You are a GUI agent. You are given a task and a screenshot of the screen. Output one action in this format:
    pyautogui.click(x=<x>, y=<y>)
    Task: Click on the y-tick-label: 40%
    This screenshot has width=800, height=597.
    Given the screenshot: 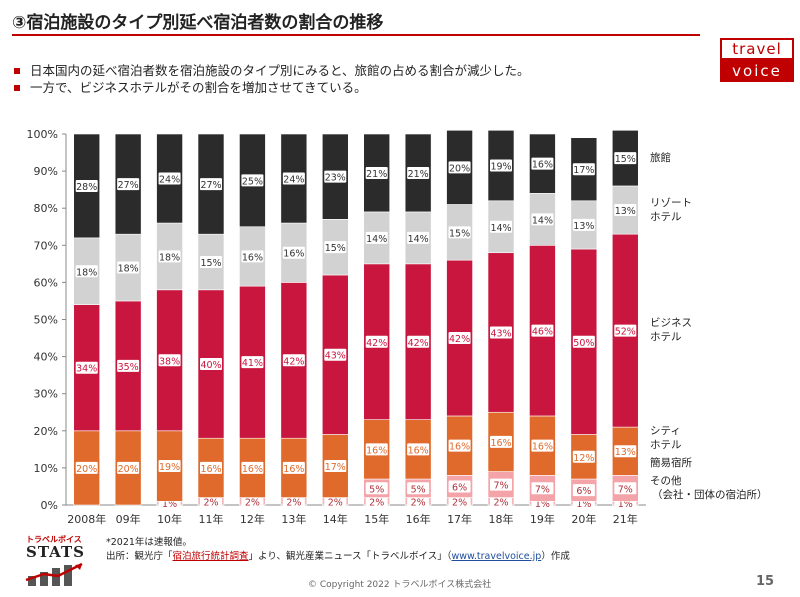 What is the action you would take?
    pyautogui.click(x=46, y=357)
    